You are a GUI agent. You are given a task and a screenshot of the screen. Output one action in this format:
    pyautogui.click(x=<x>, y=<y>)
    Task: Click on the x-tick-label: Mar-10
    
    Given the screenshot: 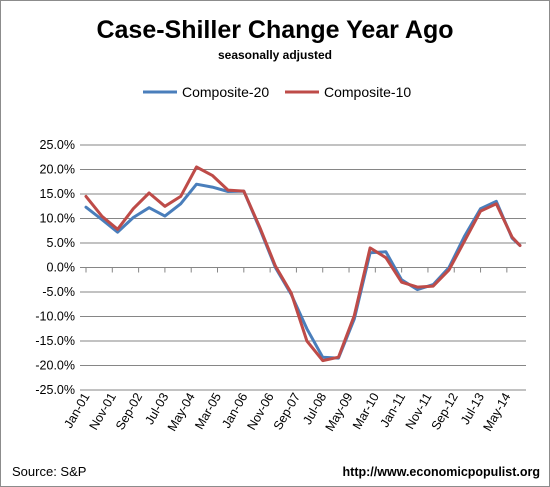 What is the action you would take?
    pyautogui.click(x=366, y=410)
    